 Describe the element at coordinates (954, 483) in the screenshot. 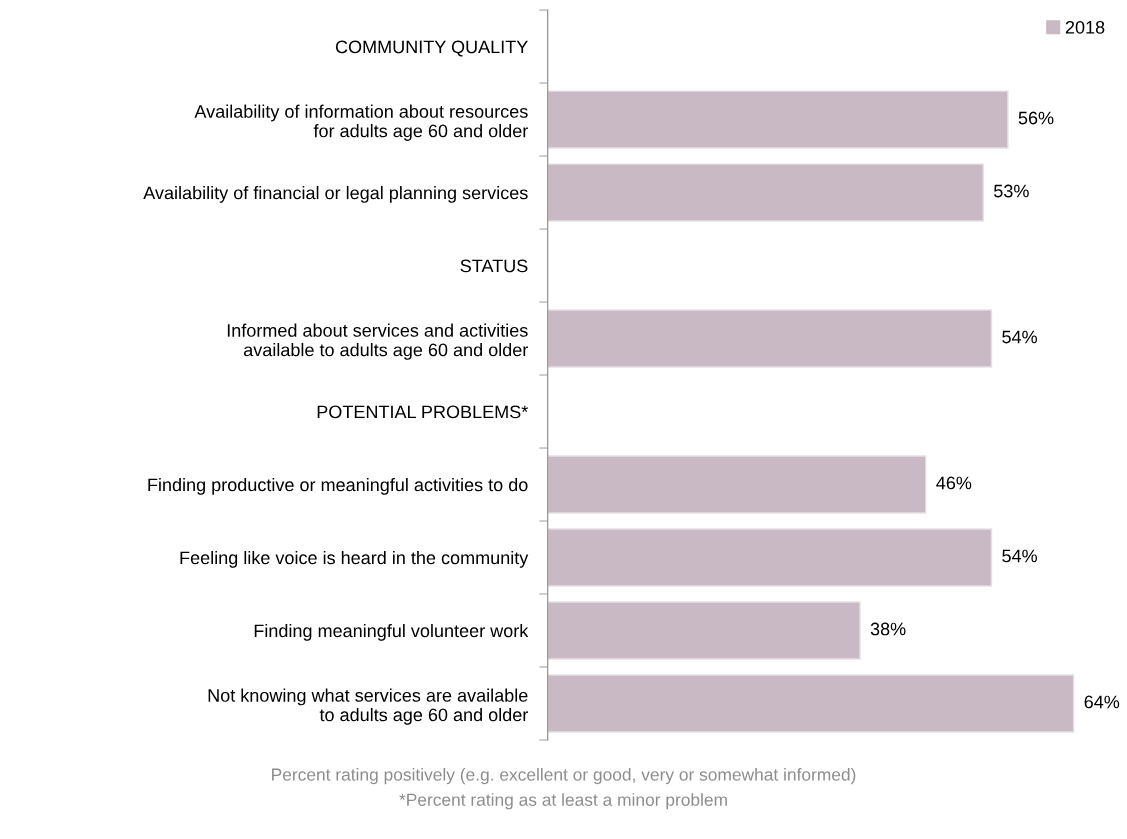

I see `data-label: 46%` at that location.